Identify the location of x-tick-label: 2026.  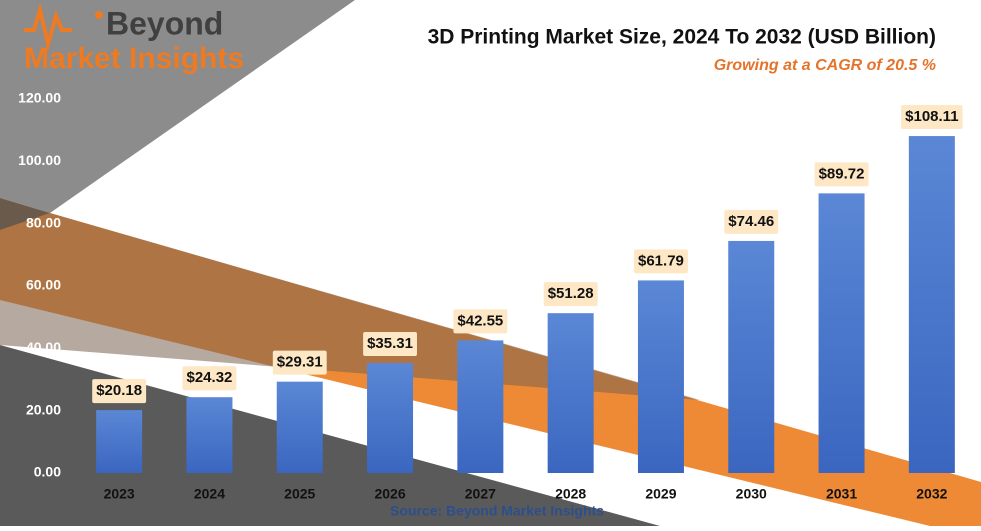
(389, 494).